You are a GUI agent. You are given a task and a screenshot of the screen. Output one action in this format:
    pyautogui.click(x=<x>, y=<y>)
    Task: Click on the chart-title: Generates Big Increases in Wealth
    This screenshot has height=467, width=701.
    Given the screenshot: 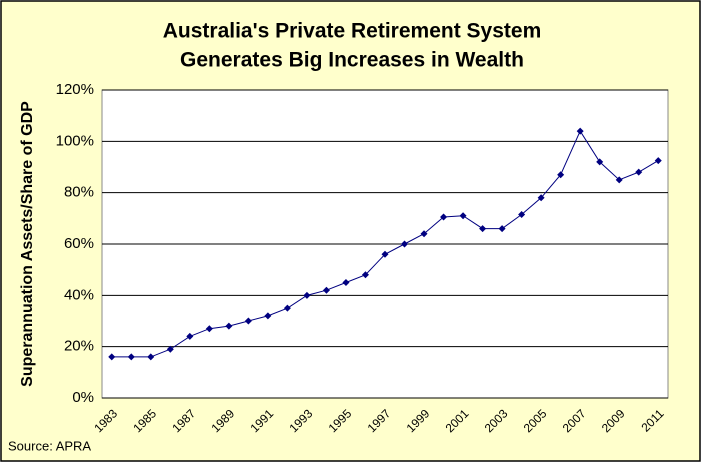 What is the action you would take?
    pyautogui.click(x=352, y=60)
    